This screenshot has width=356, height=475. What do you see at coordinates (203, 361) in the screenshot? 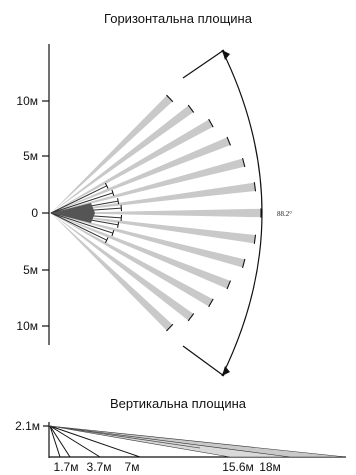
I see `angle-leader-bottom` at bounding box center [203, 361].